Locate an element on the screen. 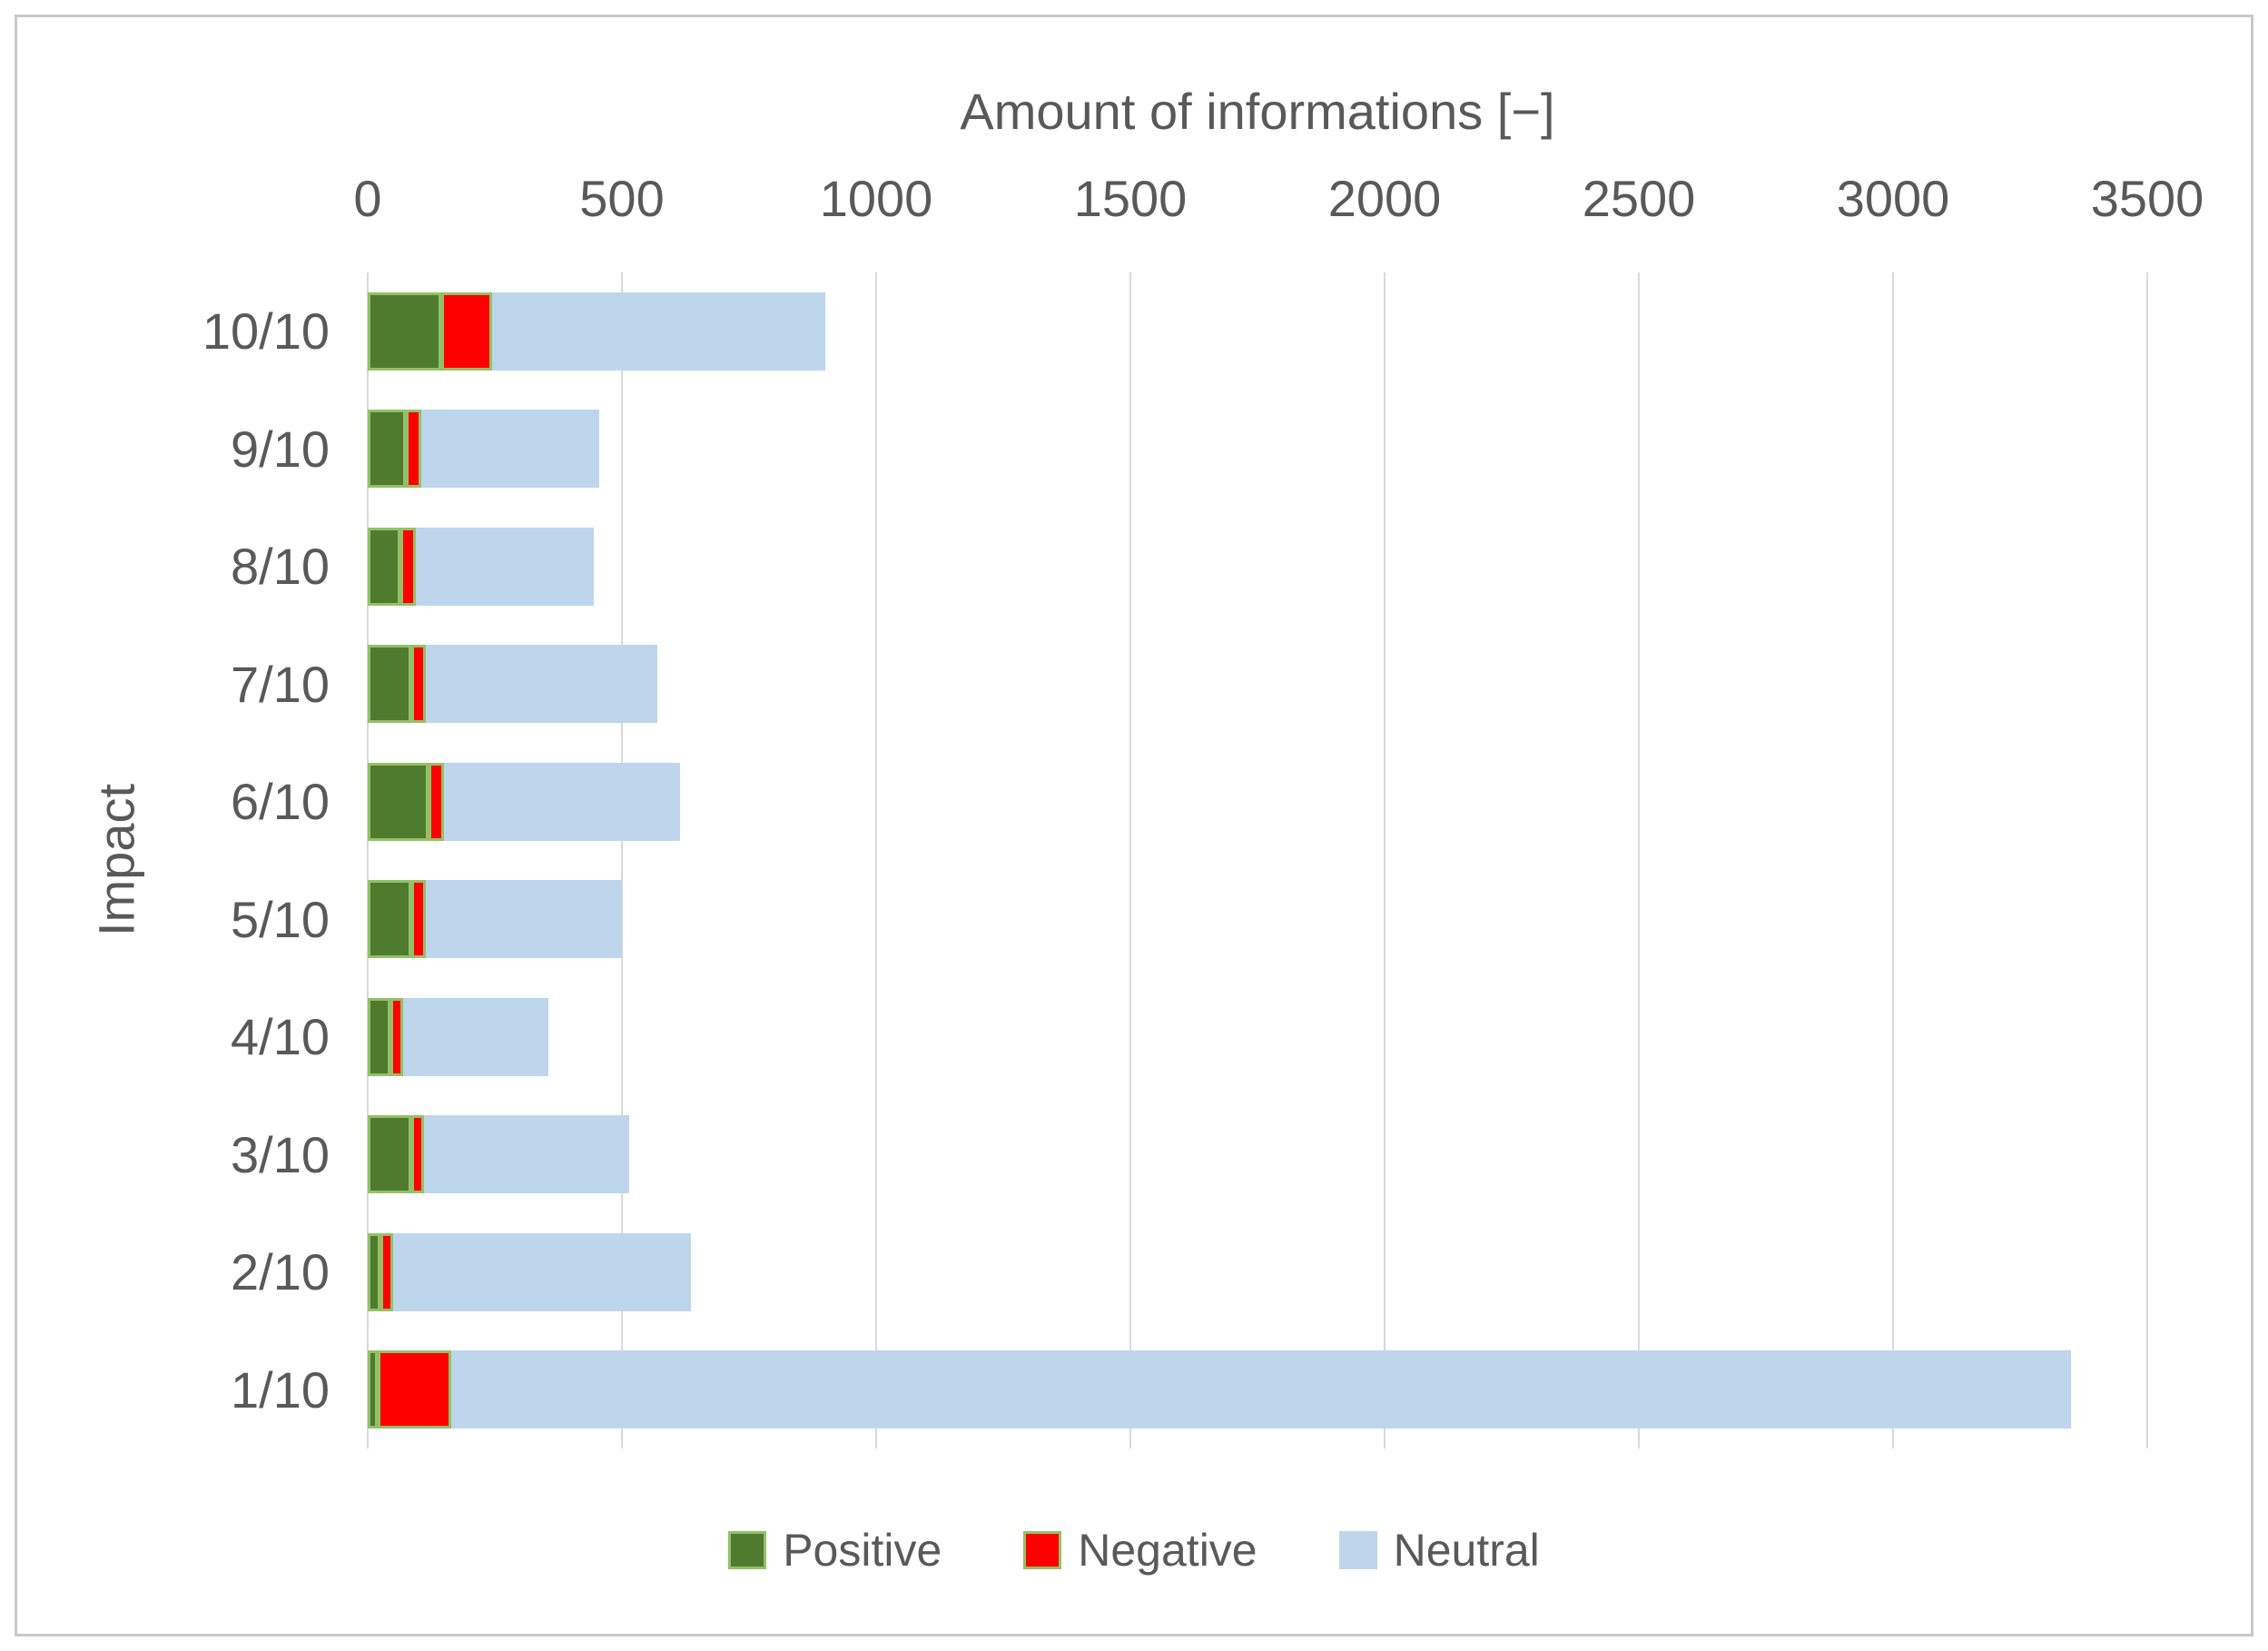  bar-segment-negative-6/10 is located at coordinates (436, 801).